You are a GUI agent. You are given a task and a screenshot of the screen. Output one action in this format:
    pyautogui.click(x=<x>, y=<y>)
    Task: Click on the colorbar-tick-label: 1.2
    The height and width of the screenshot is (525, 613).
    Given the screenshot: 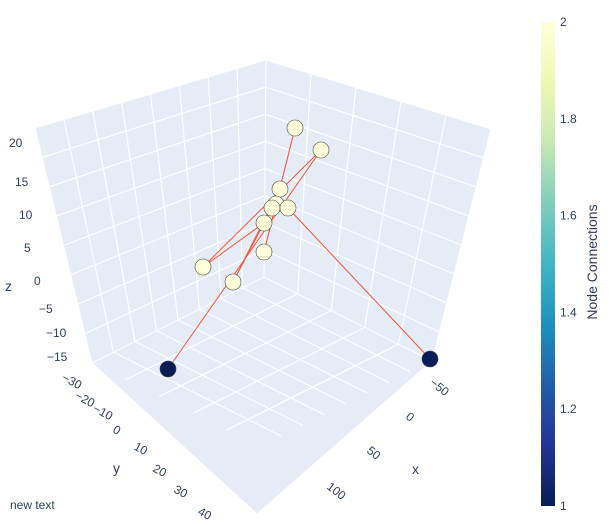 What is the action you would take?
    pyautogui.click(x=568, y=409)
    